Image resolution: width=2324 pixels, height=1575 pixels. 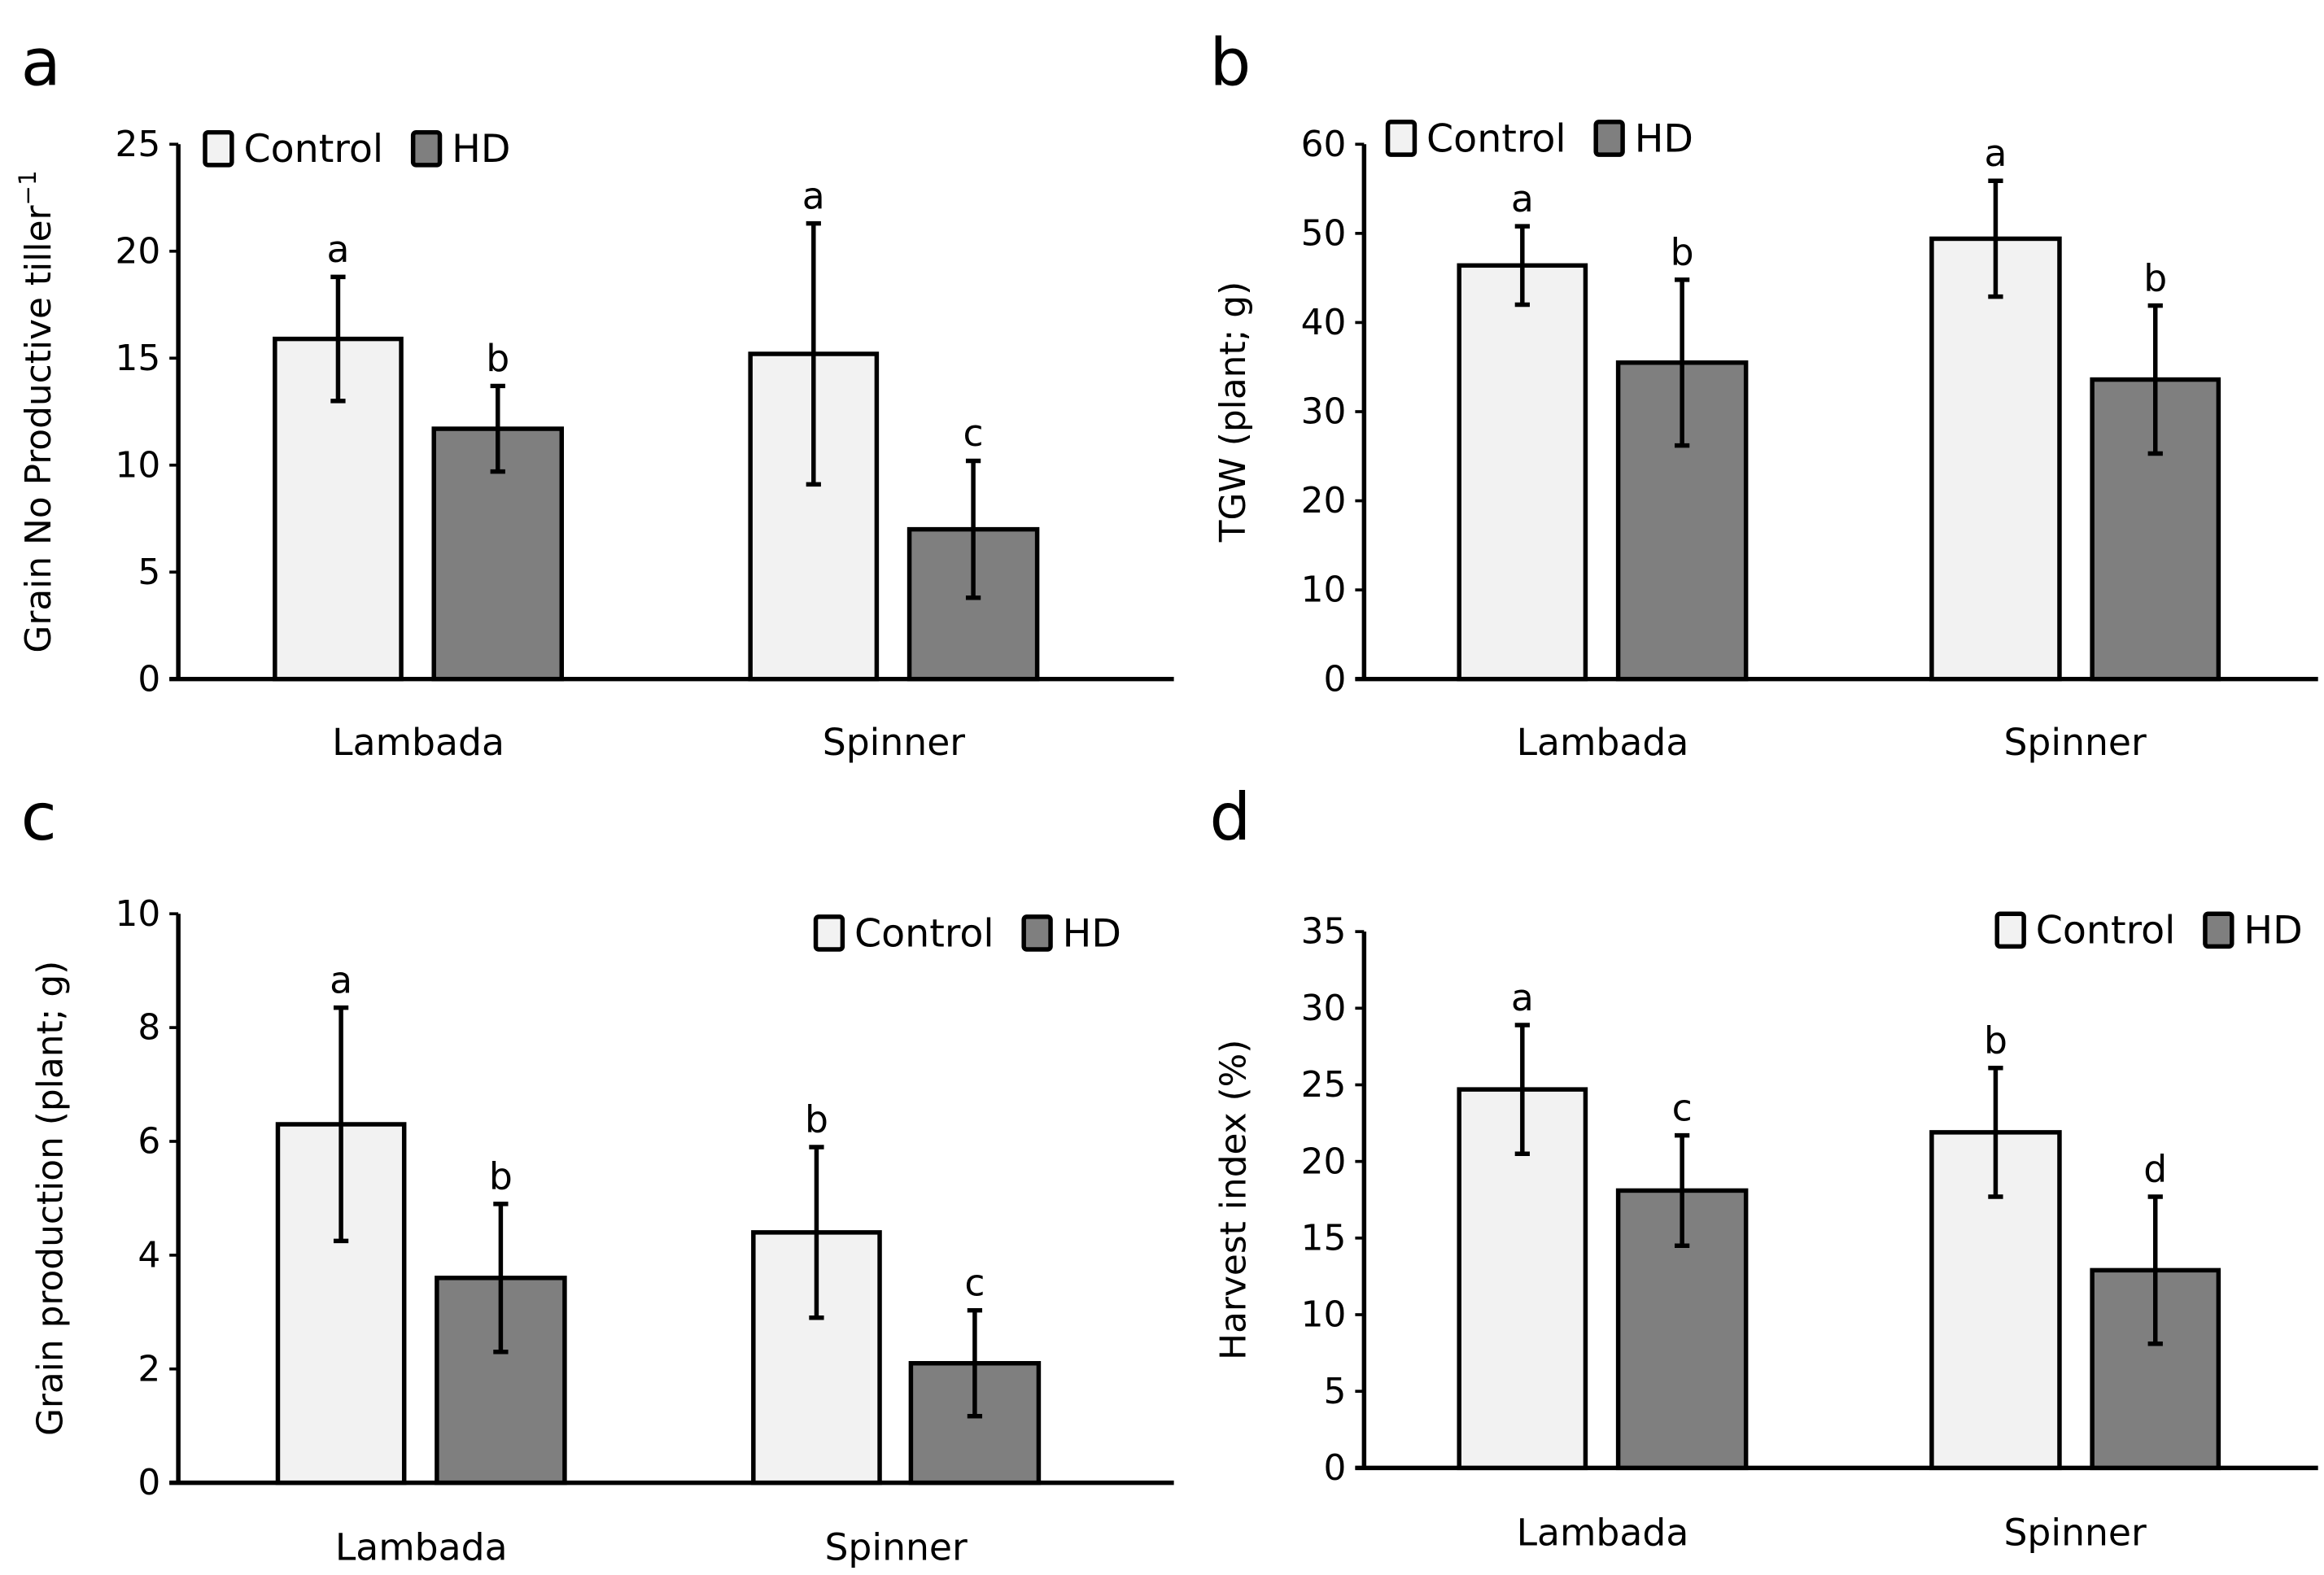 I want to click on y-tick-label: 6, so click(x=149, y=1142).